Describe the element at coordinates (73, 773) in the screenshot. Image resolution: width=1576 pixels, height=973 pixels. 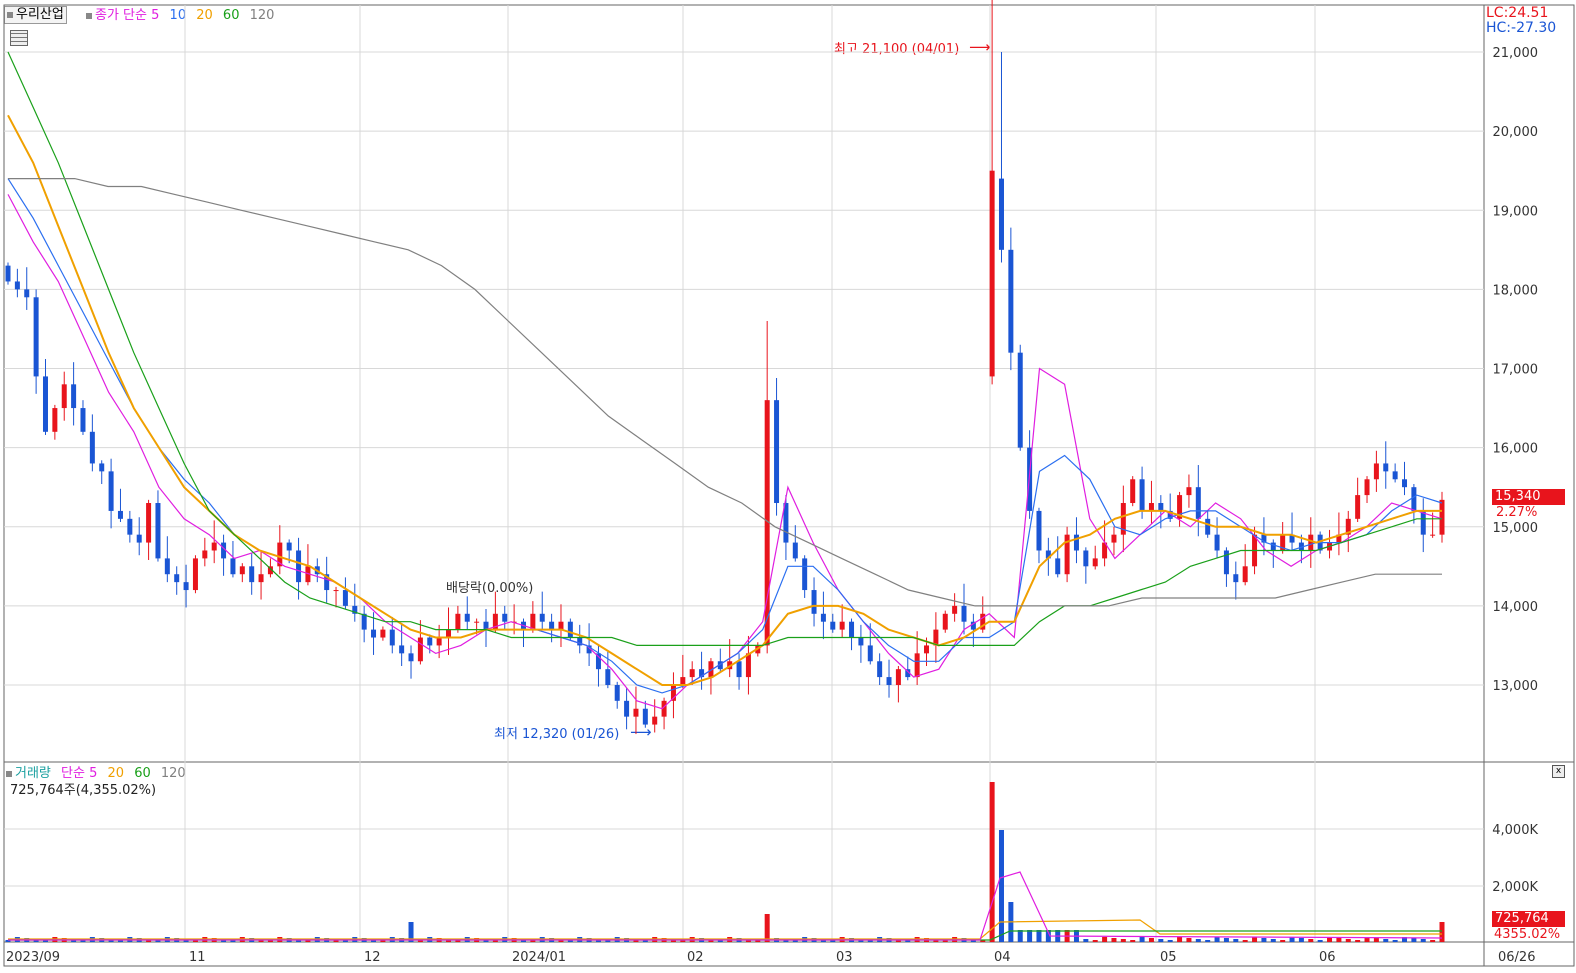
I see `volume-legend-prefix: 단순` at that location.